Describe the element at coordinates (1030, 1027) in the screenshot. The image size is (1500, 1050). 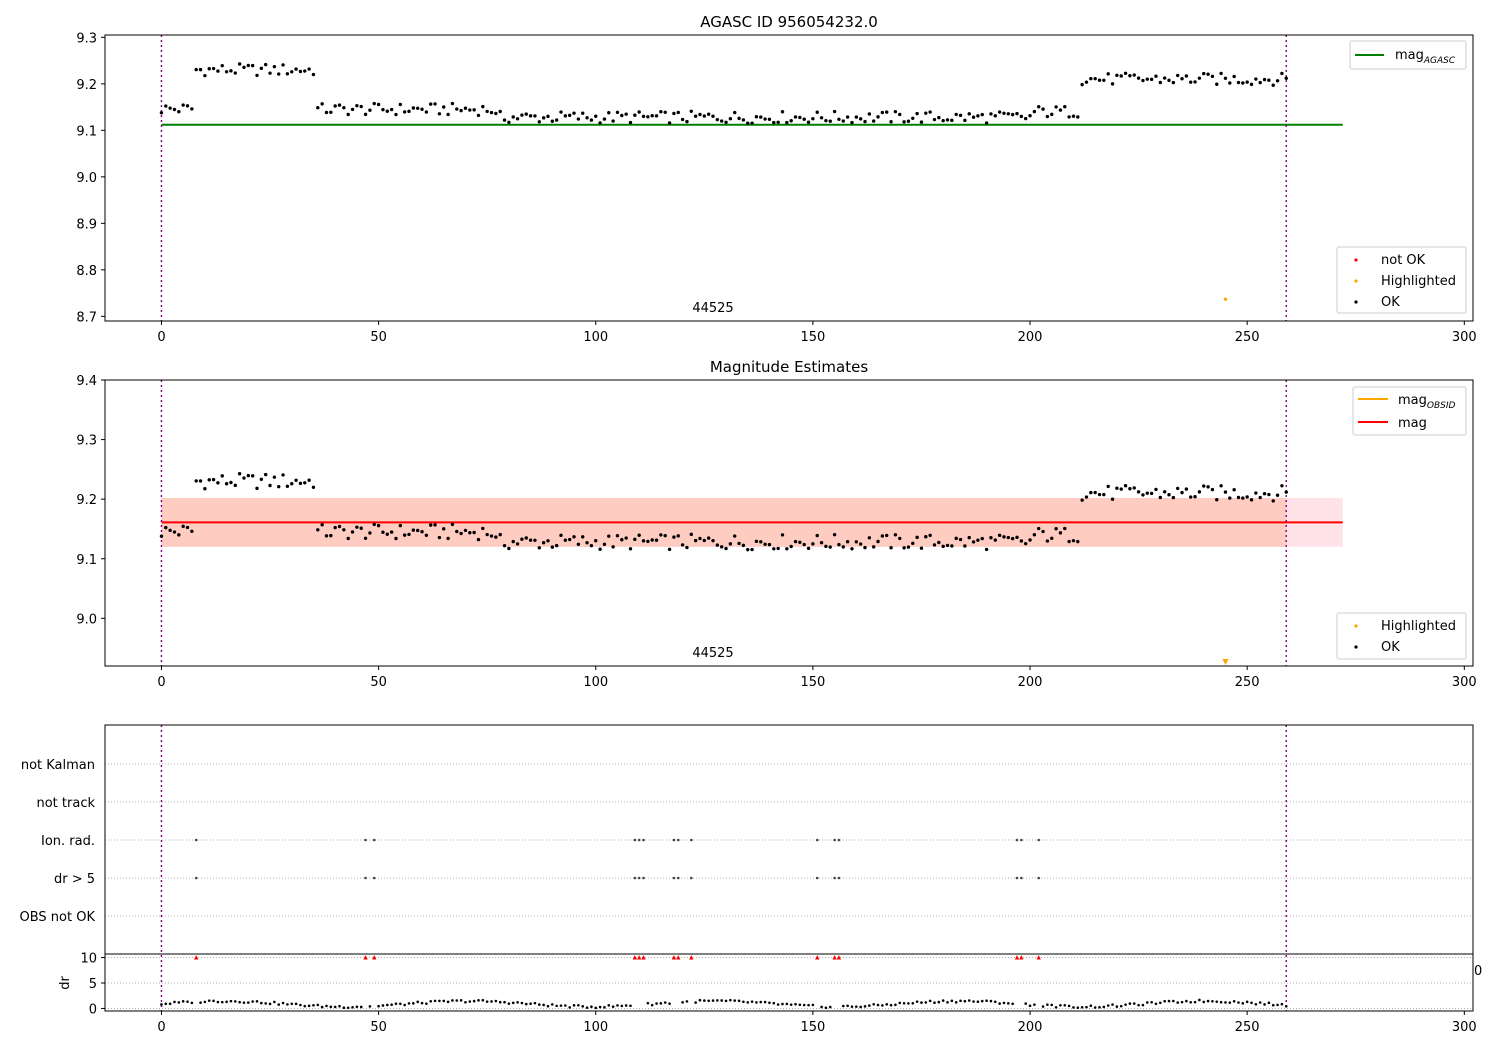
I see `x-tick-label: 200` at that location.